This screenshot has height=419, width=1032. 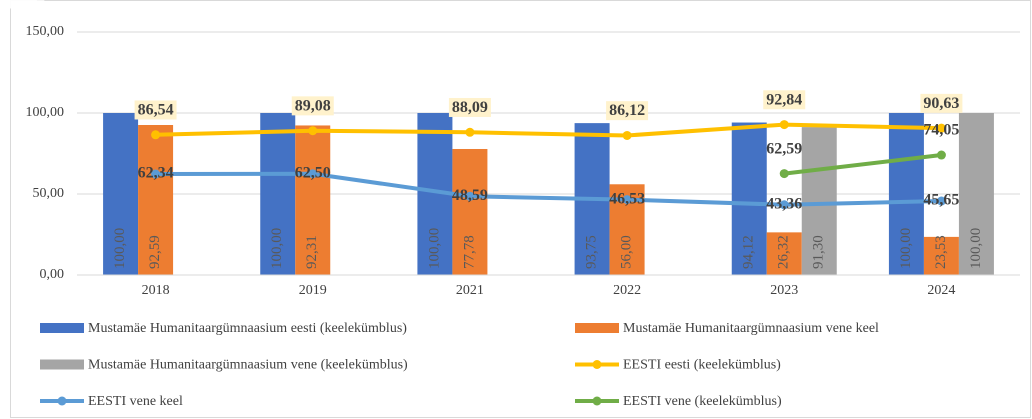 What do you see at coordinates (52, 274) in the screenshot?
I see `y-tick-label: 0,00` at bounding box center [52, 274].